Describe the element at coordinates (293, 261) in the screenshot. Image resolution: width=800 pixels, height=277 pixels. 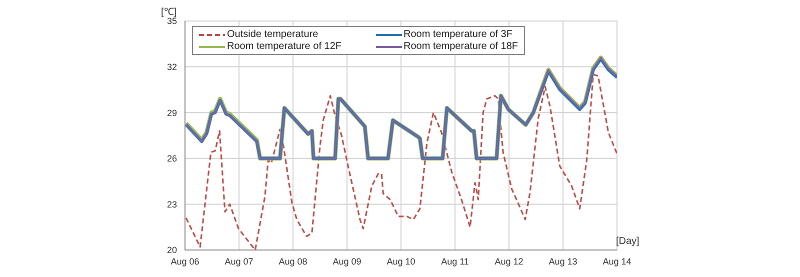
I see `x-tick-label: Aug 08` at that location.